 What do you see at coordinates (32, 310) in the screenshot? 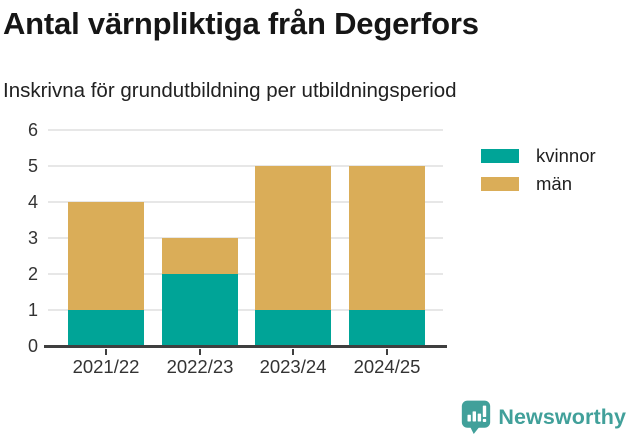
I see `y-tick-label: 1` at bounding box center [32, 310].